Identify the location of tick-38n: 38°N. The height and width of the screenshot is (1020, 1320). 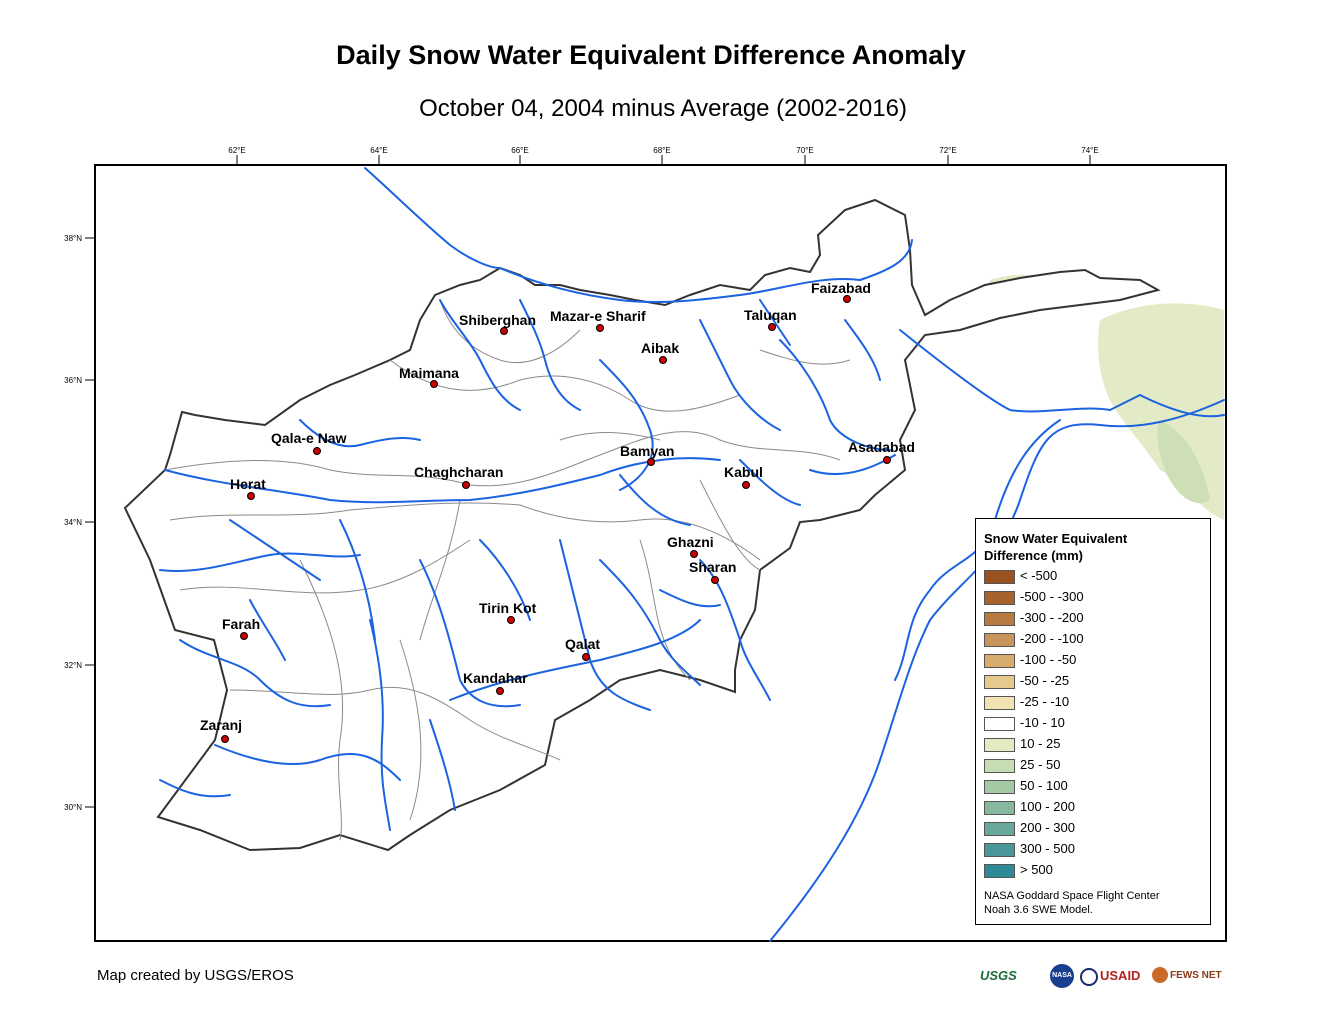
(73, 238).